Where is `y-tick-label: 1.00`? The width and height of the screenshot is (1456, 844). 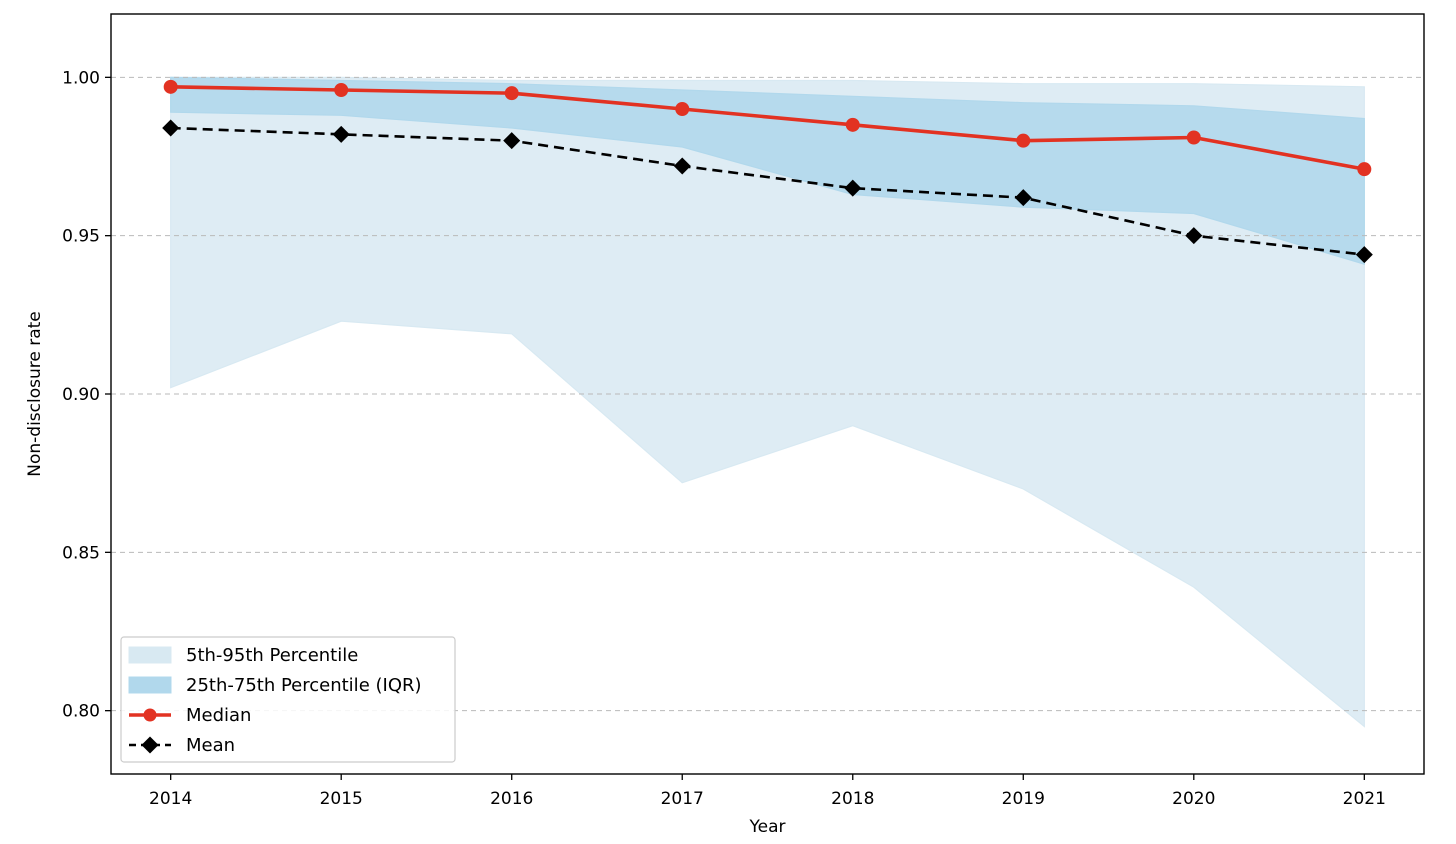
y-tick-label: 1.00 is located at coordinates (81, 78).